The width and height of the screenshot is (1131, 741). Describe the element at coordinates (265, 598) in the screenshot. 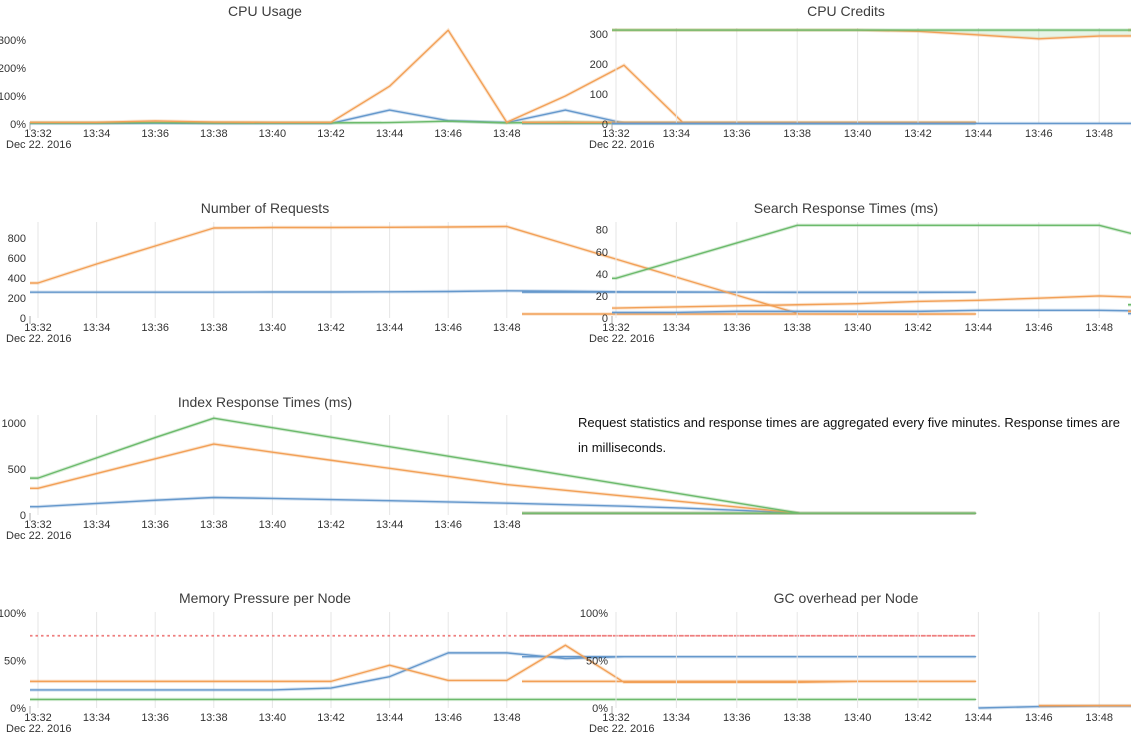

I see `chart-title-memory-pressure: Memory Pressure per Node` at that location.